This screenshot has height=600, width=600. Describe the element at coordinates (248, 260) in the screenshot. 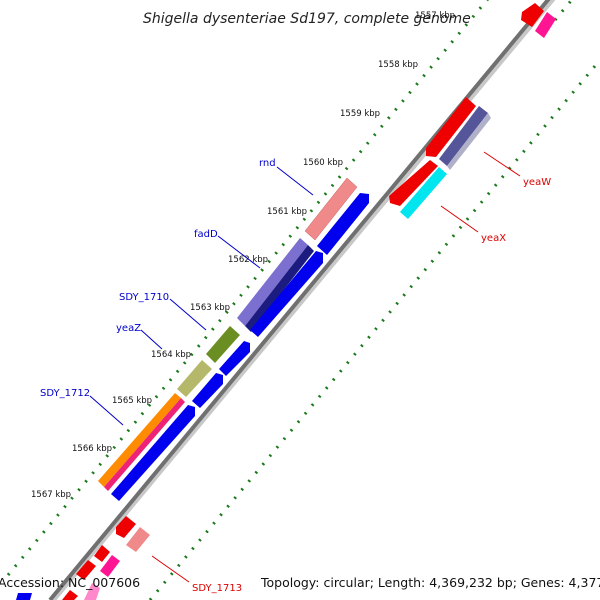

I see `tick-label: 1562 kbp` at that location.